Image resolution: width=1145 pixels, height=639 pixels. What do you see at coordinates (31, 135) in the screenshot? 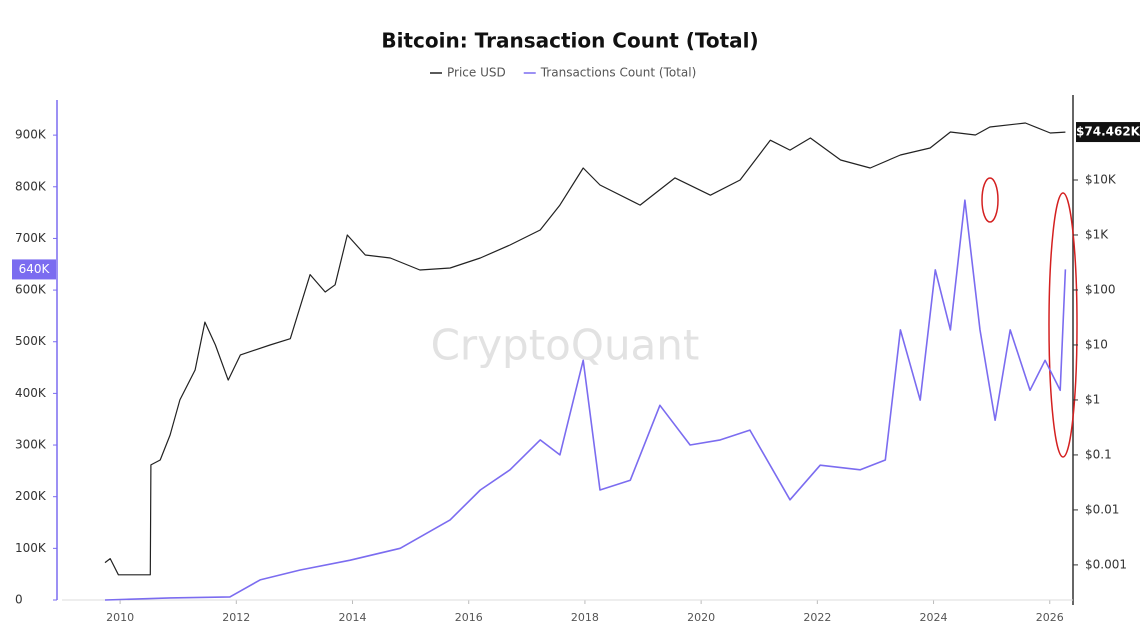
I see `y-tick-label: 900K` at bounding box center [31, 135].